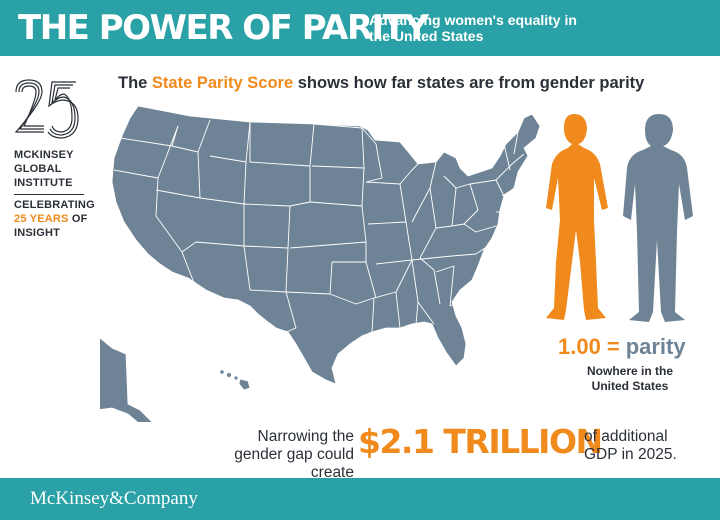 This screenshot has height=520, width=720. What do you see at coordinates (135, 83) in the screenshot?
I see `headline-prefix: The` at bounding box center [135, 83].